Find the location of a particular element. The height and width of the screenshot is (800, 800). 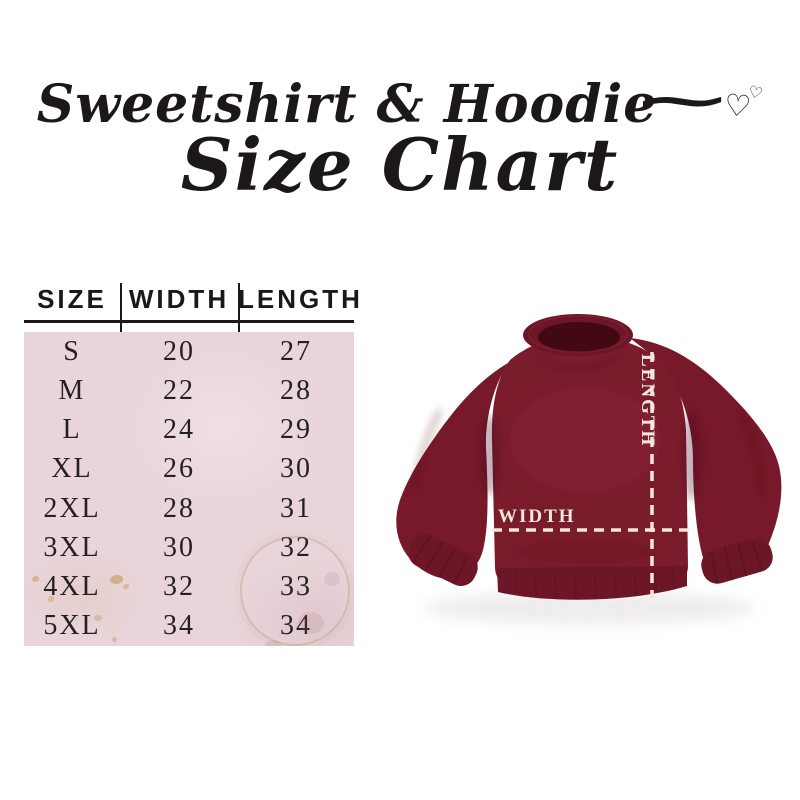

right-cuff is located at coordinates (737, 561).